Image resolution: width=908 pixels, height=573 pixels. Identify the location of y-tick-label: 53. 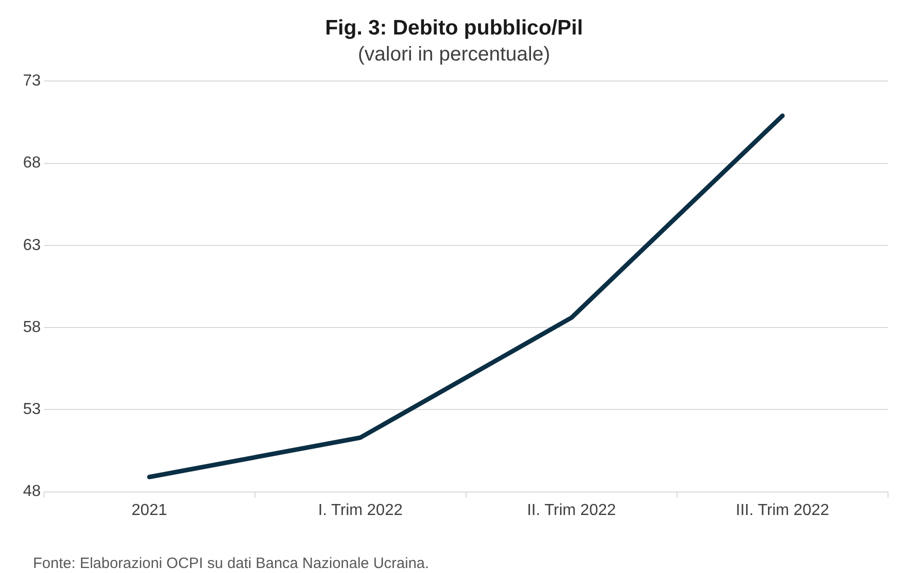
(32, 409).